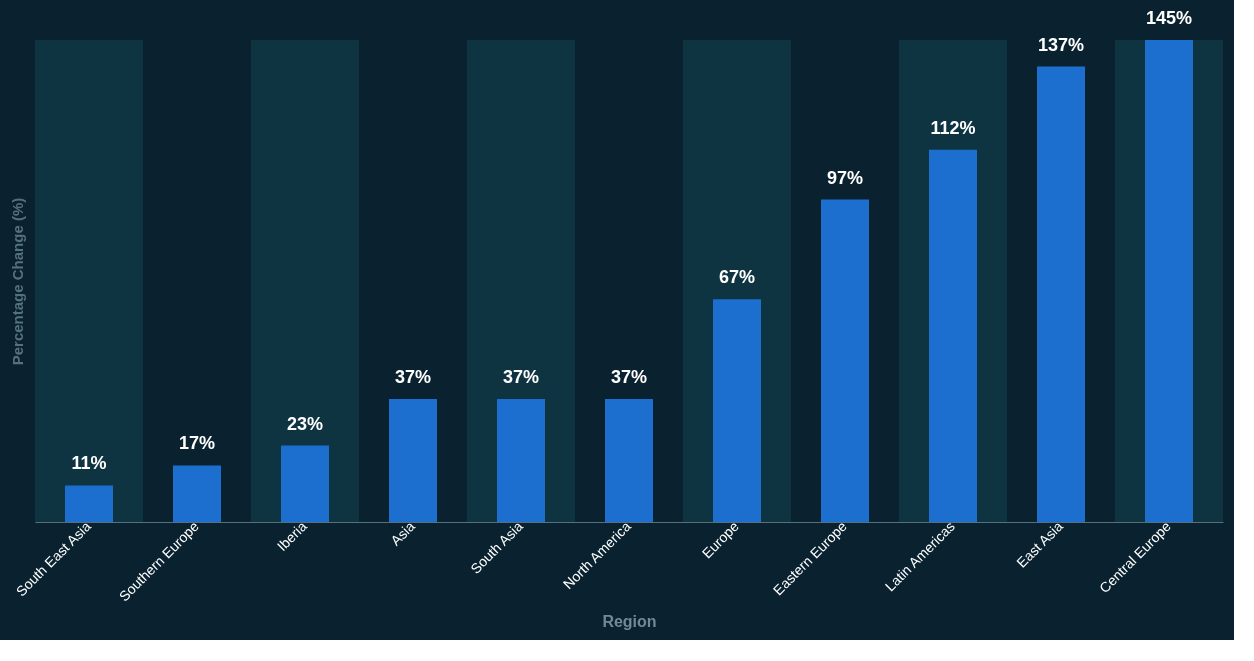  I want to click on data-label: 137%, so click(1061, 44).